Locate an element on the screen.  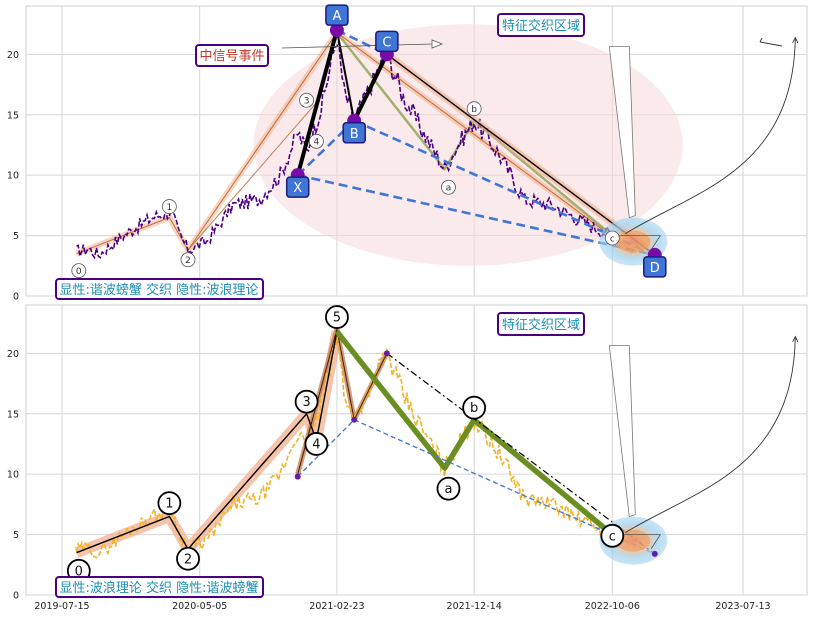
pattern-point-label: A is located at coordinates (336, 16).